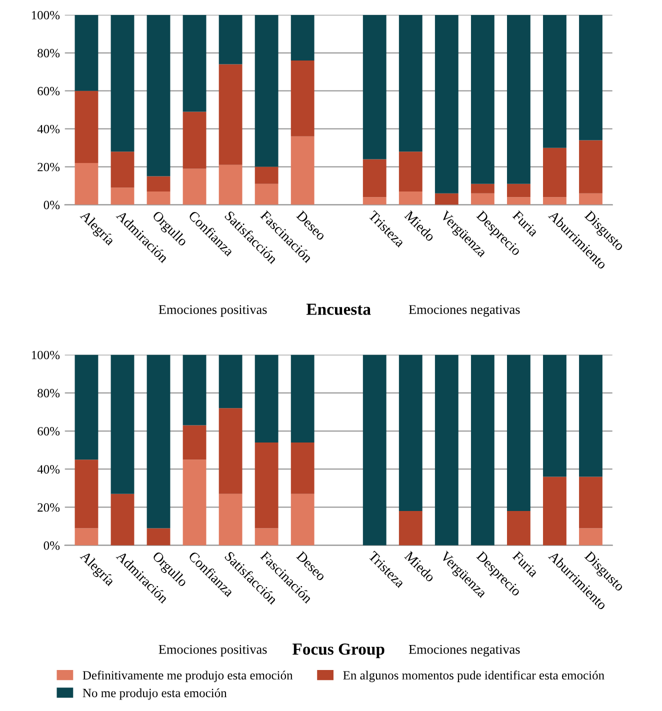 The image size is (662, 711). I want to click on legend-label: Definitivamente me produjo esta emoción, so click(187, 676).